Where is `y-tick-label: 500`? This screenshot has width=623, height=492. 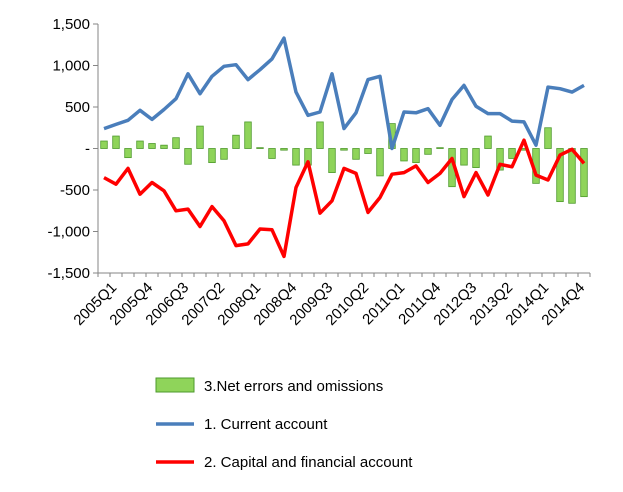 y-tick-label: 500 is located at coordinates (77, 107).